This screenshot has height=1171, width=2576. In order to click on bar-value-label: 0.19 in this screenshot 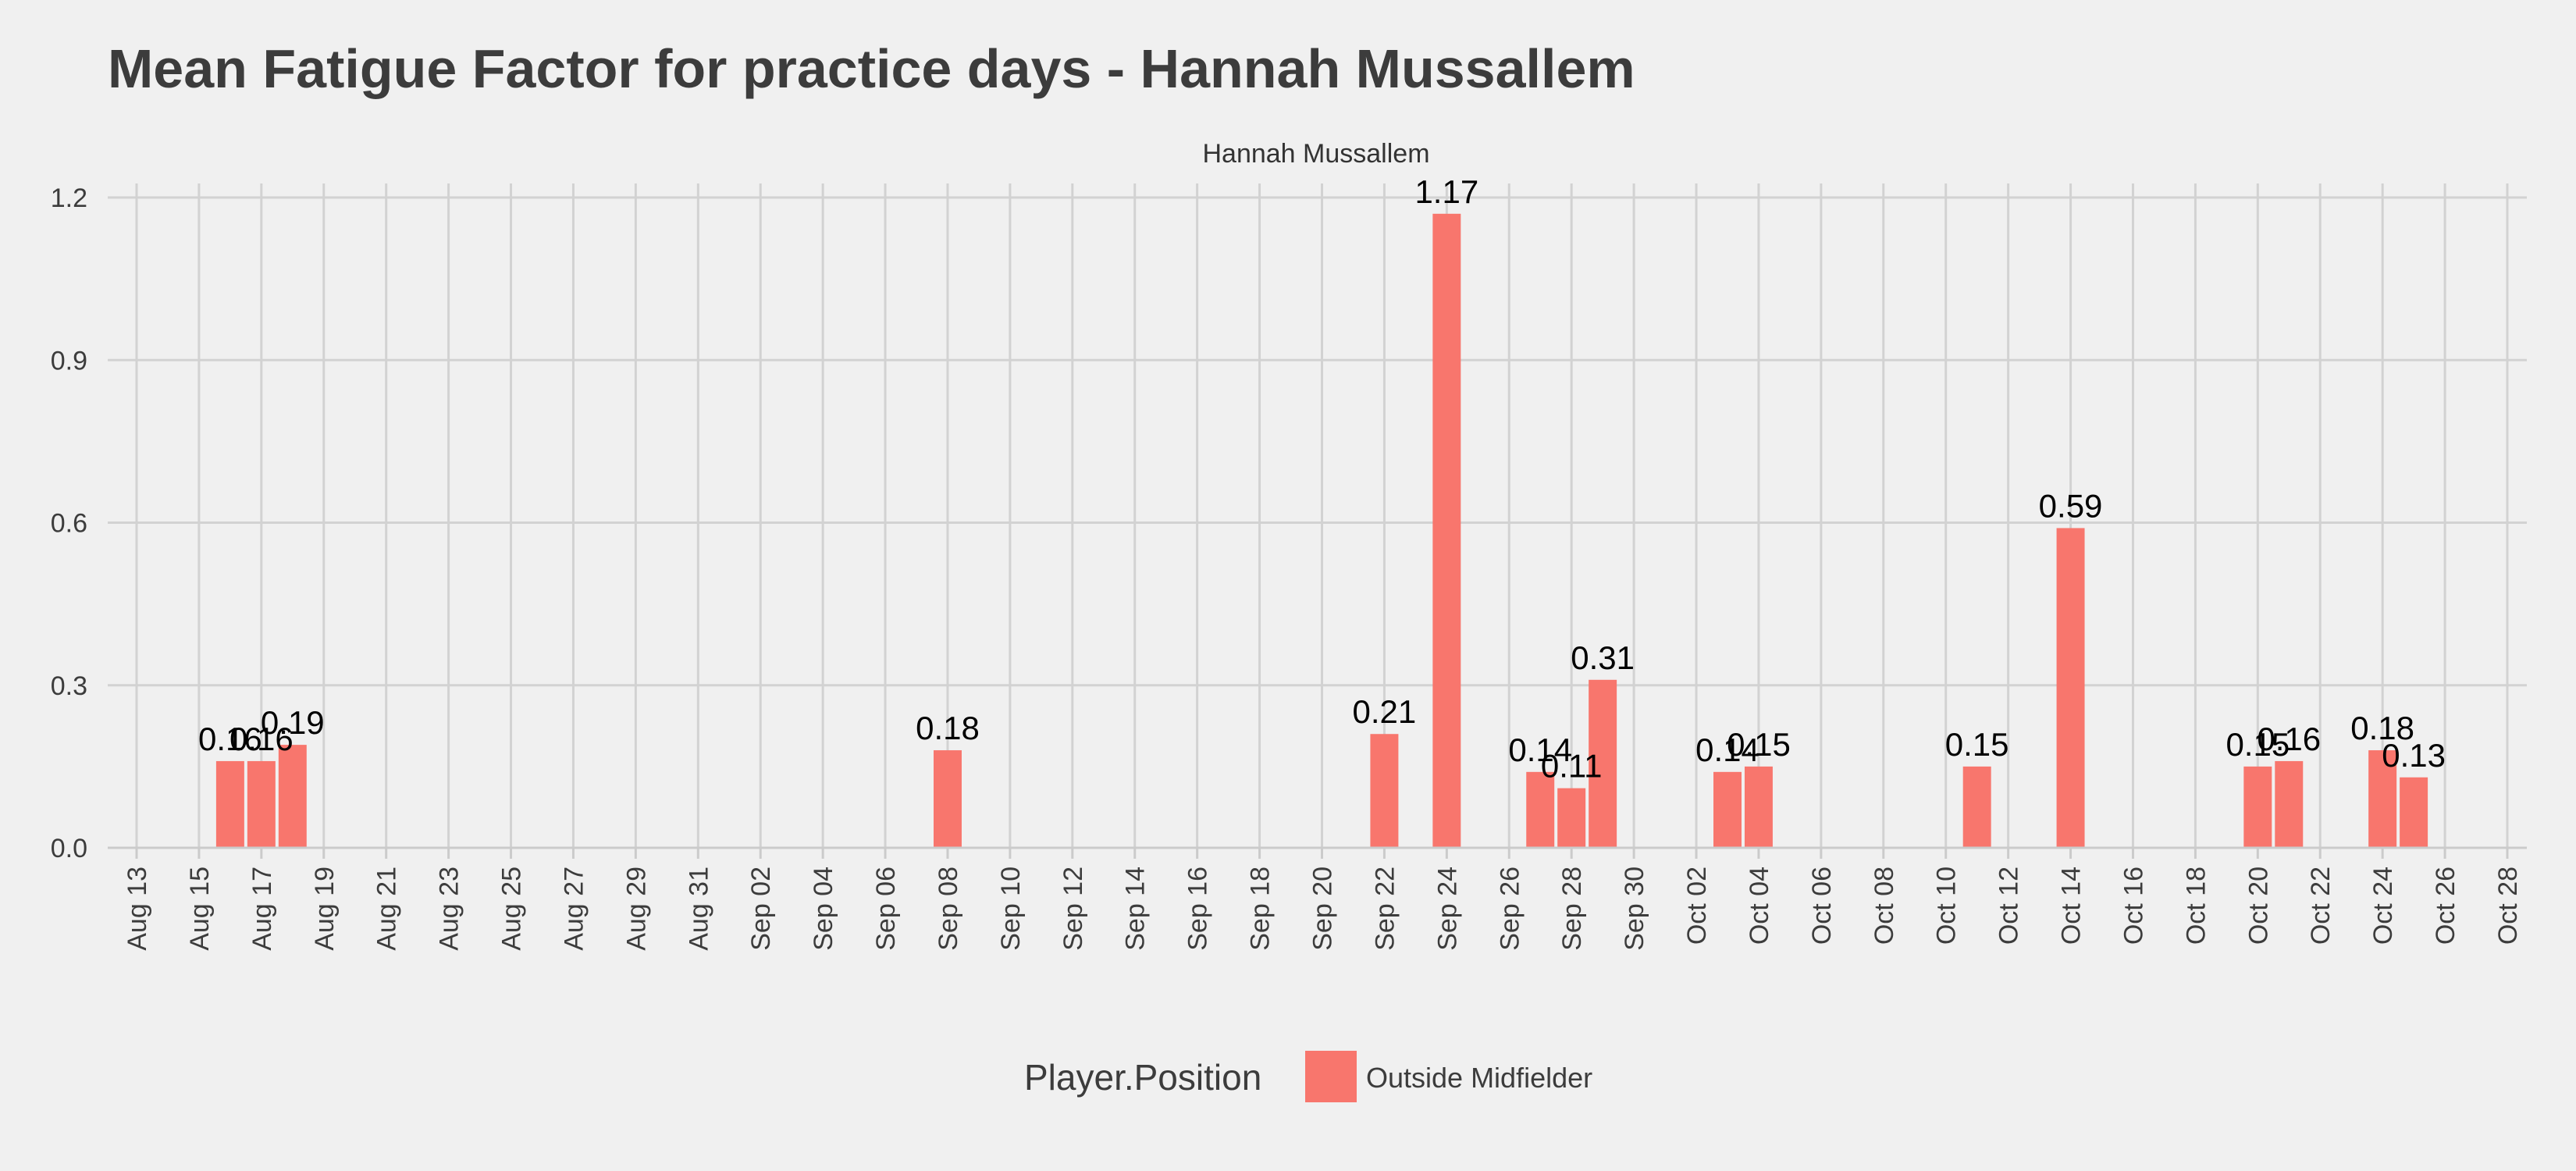, I will do `click(293, 722)`.